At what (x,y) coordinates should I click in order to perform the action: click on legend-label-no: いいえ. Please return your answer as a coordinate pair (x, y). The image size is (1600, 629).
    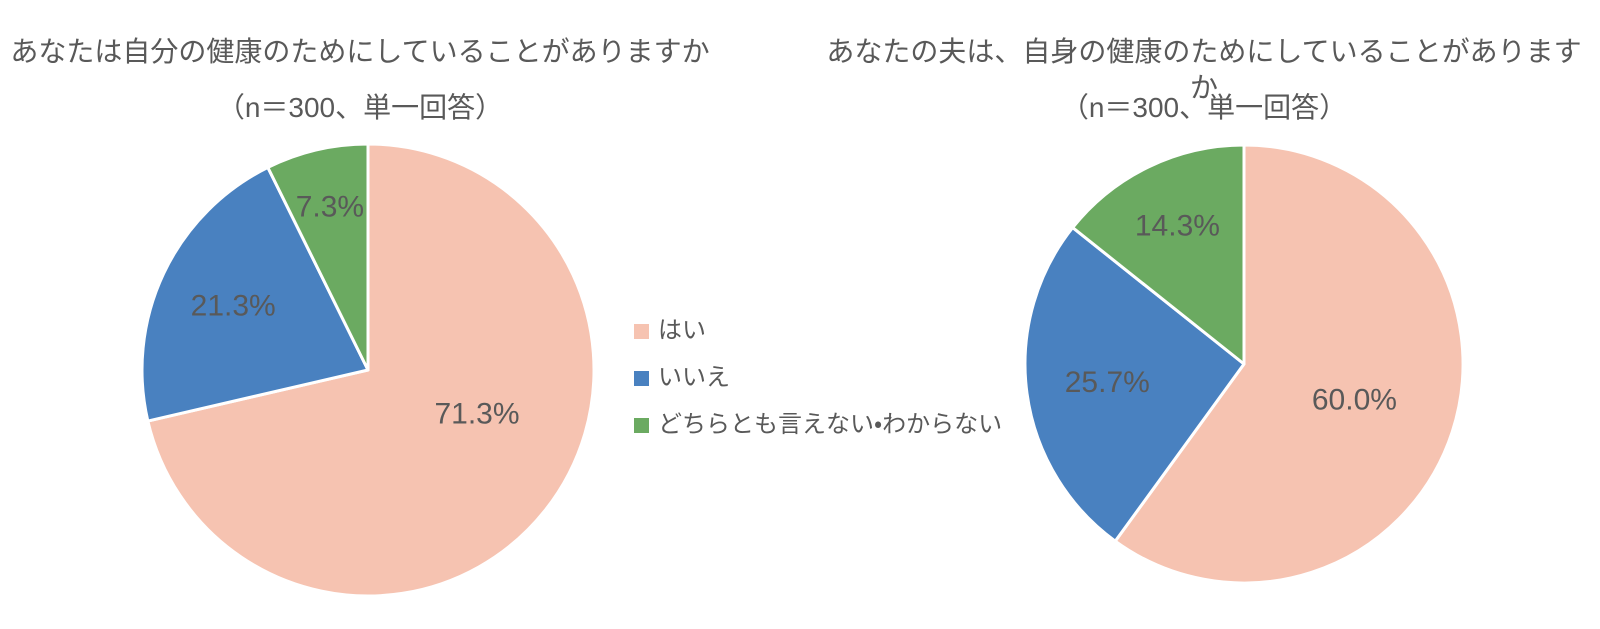
    Looking at the image, I should click on (694, 377).